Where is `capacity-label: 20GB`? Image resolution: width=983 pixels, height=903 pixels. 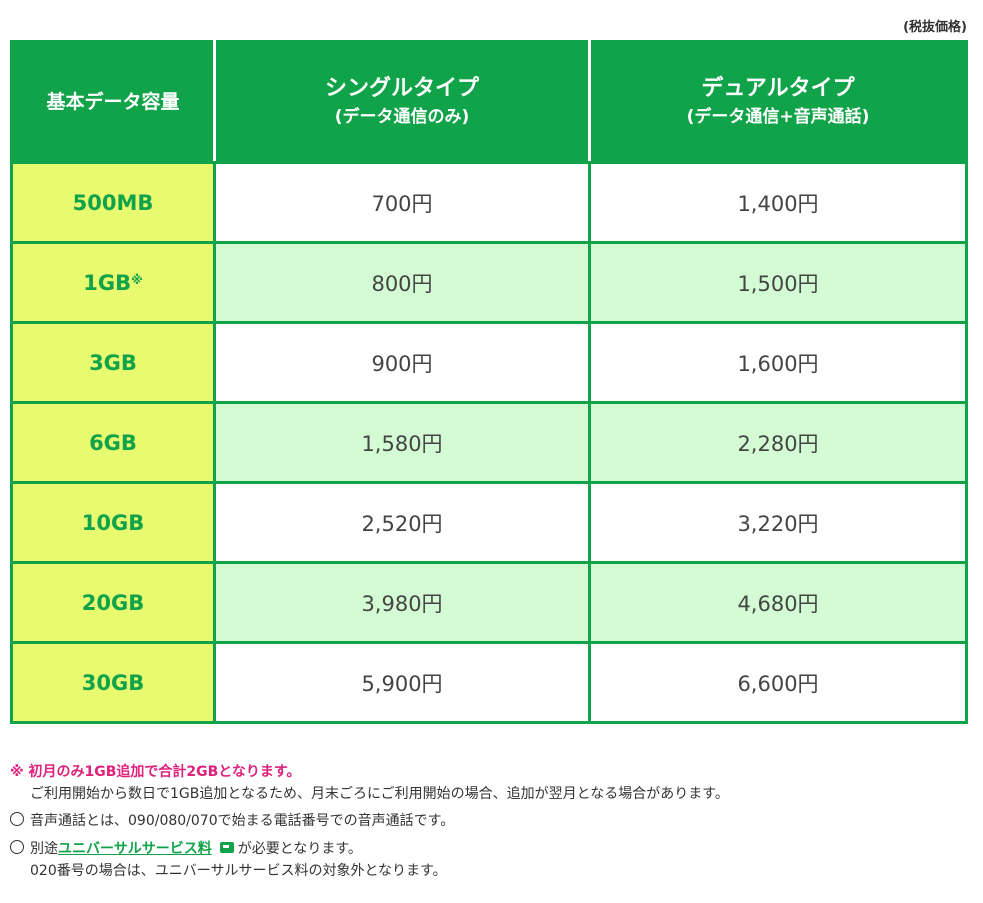 capacity-label: 20GB is located at coordinates (113, 602).